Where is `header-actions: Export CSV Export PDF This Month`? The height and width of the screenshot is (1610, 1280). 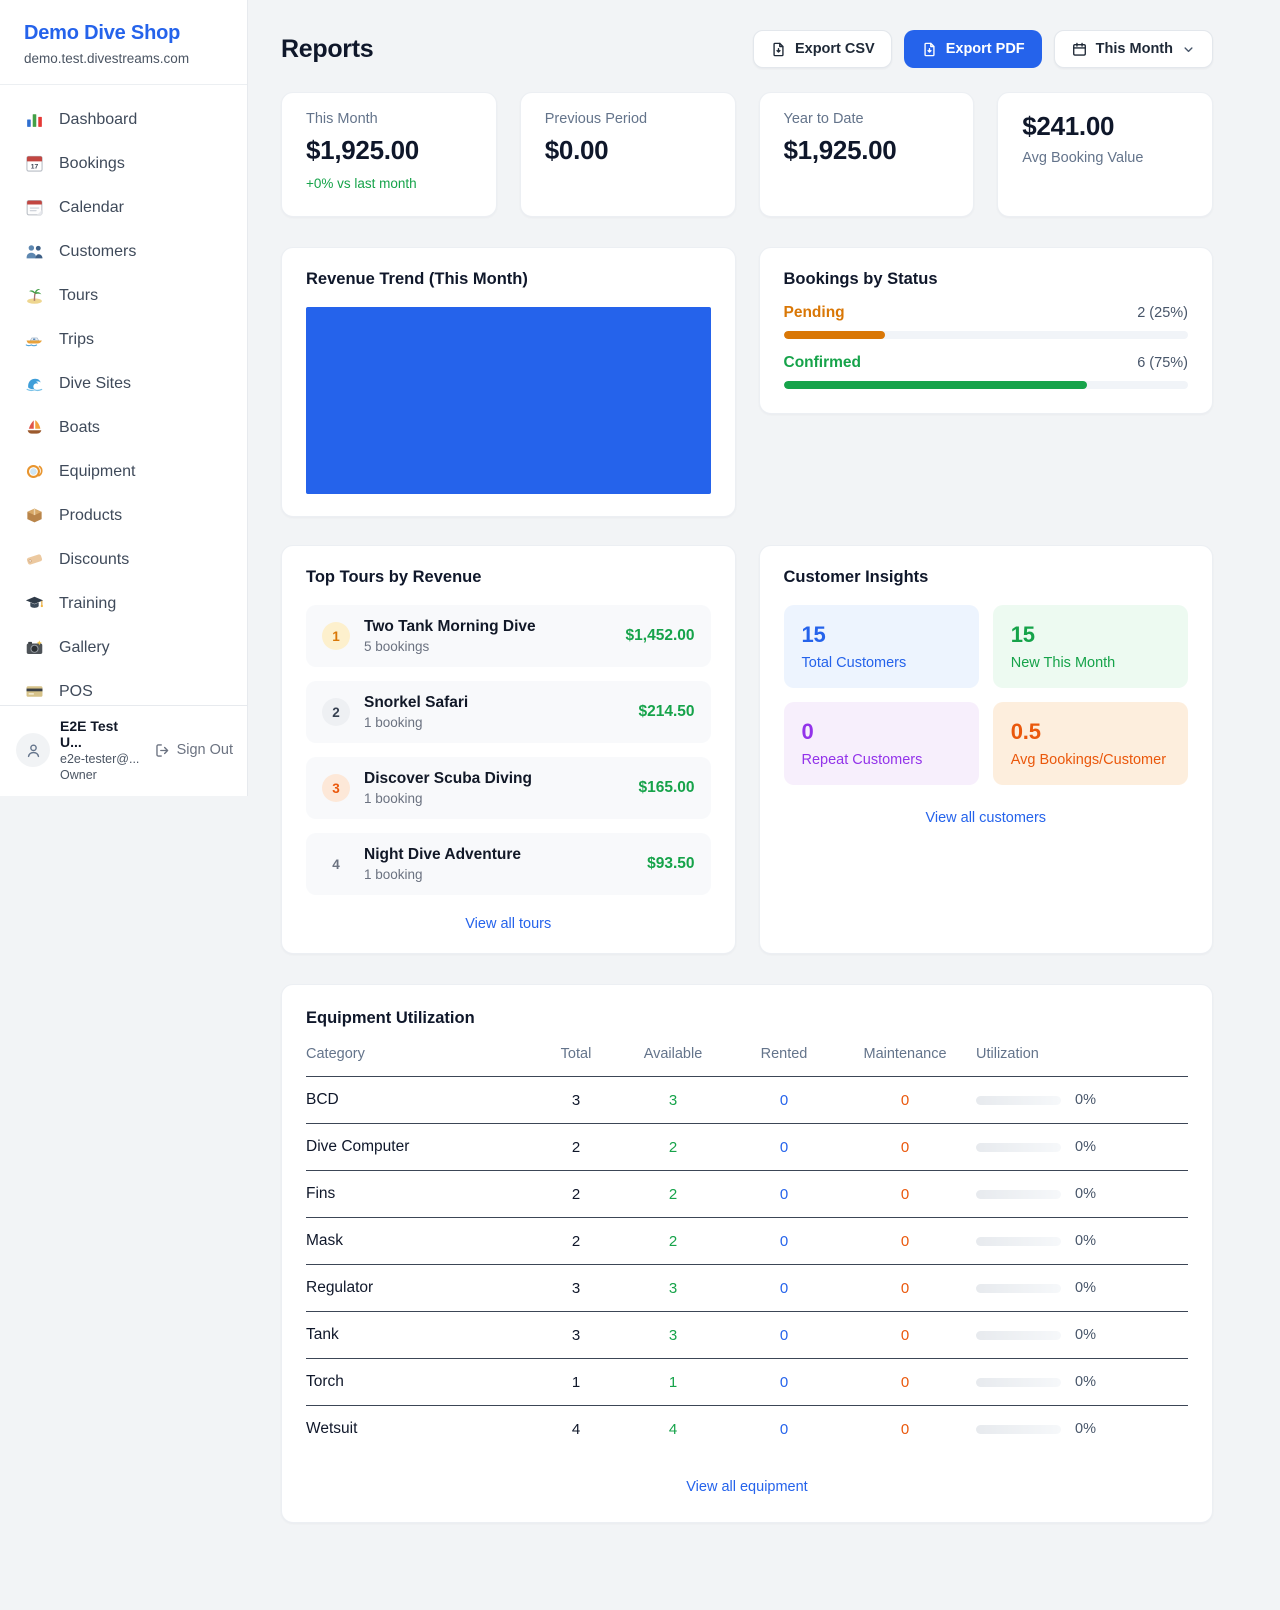
header-actions: Export CSV Export PDF This Month is located at coordinates (982, 49).